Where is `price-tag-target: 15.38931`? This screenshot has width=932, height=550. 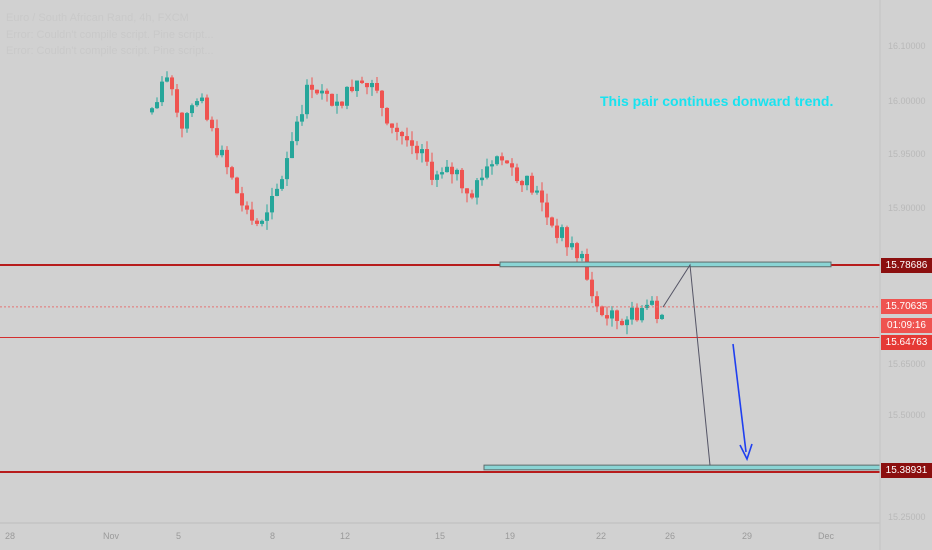 price-tag-target: 15.38931 is located at coordinates (906, 470).